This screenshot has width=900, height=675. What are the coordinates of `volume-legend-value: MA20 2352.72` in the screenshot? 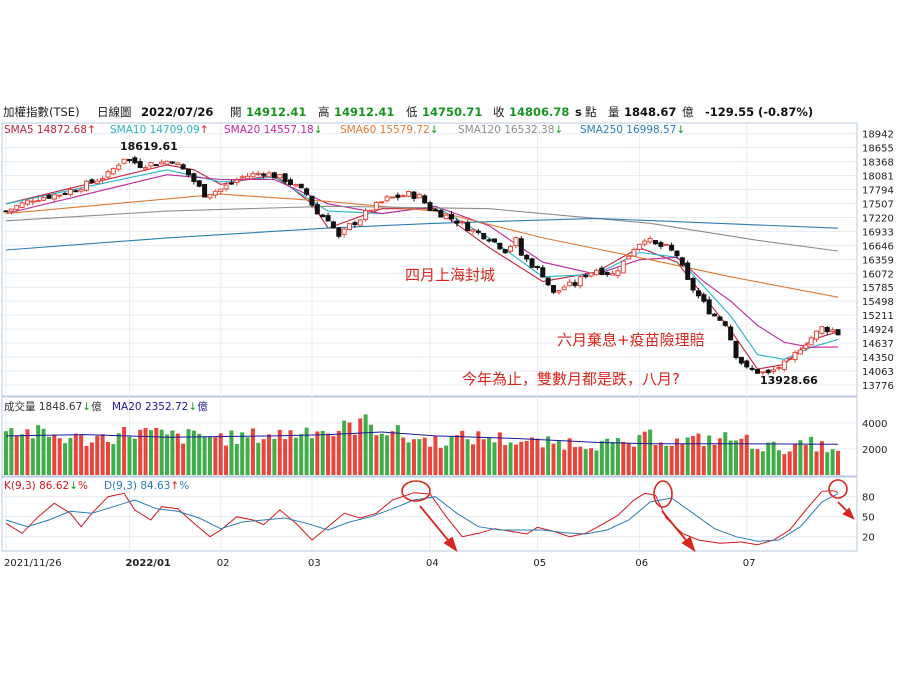 It's located at (150, 407).